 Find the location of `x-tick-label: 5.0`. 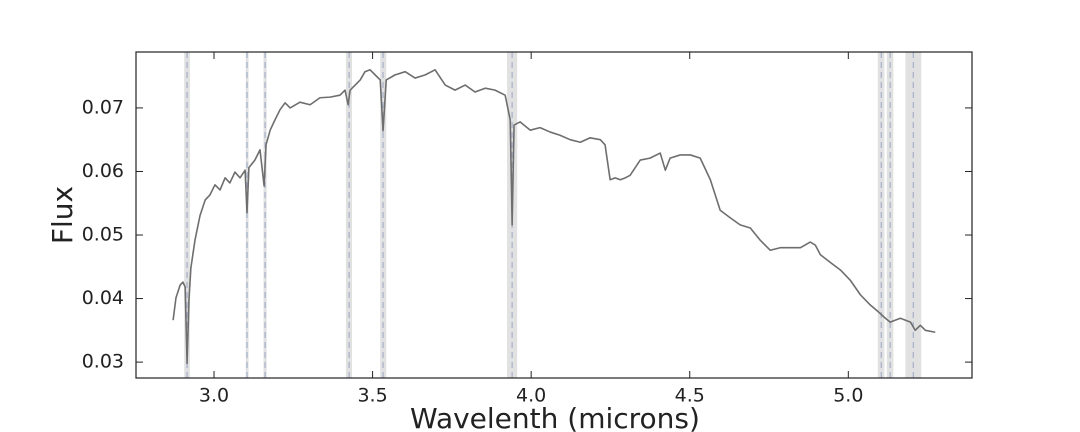

x-tick-label: 5.0 is located at coordinates (848, 396).